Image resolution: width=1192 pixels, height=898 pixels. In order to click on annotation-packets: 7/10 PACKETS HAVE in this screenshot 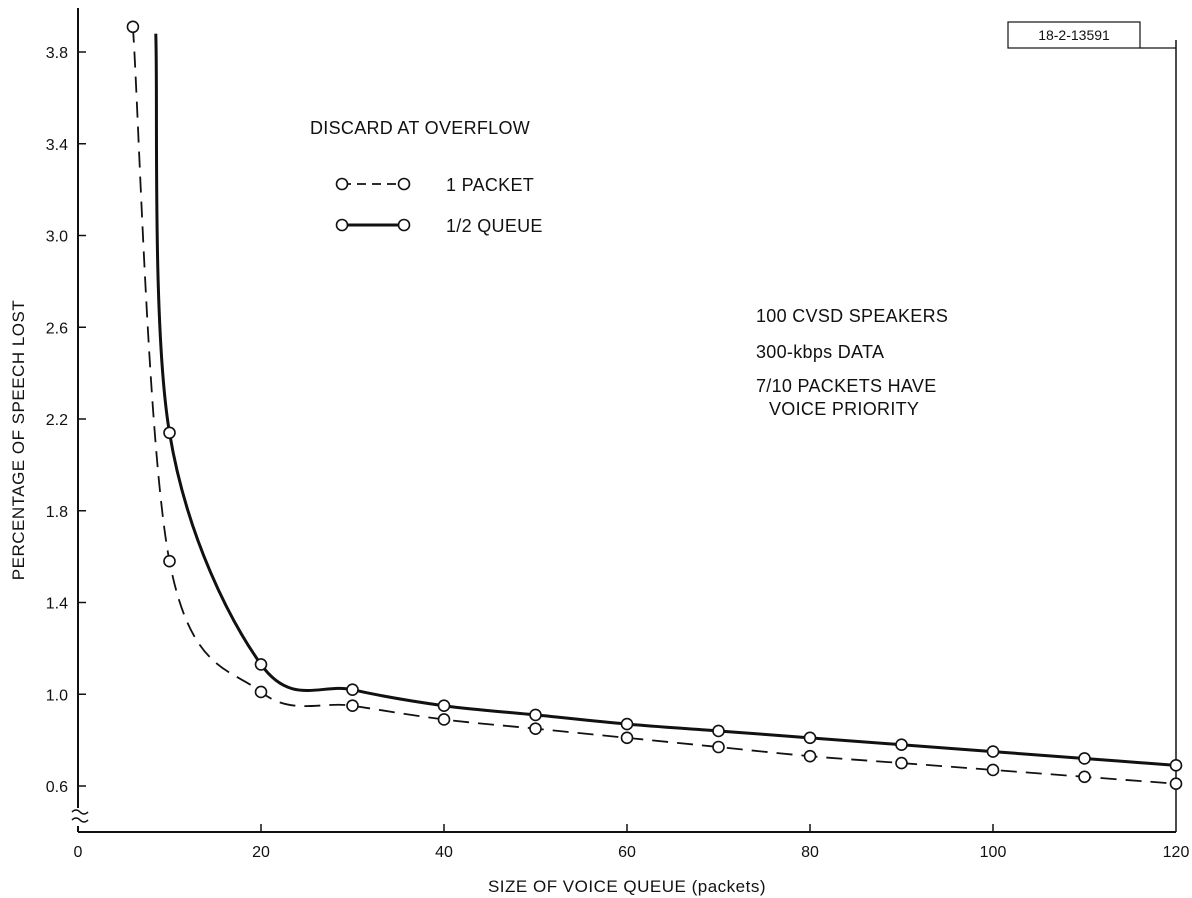, I will do `click(846, 386)`.